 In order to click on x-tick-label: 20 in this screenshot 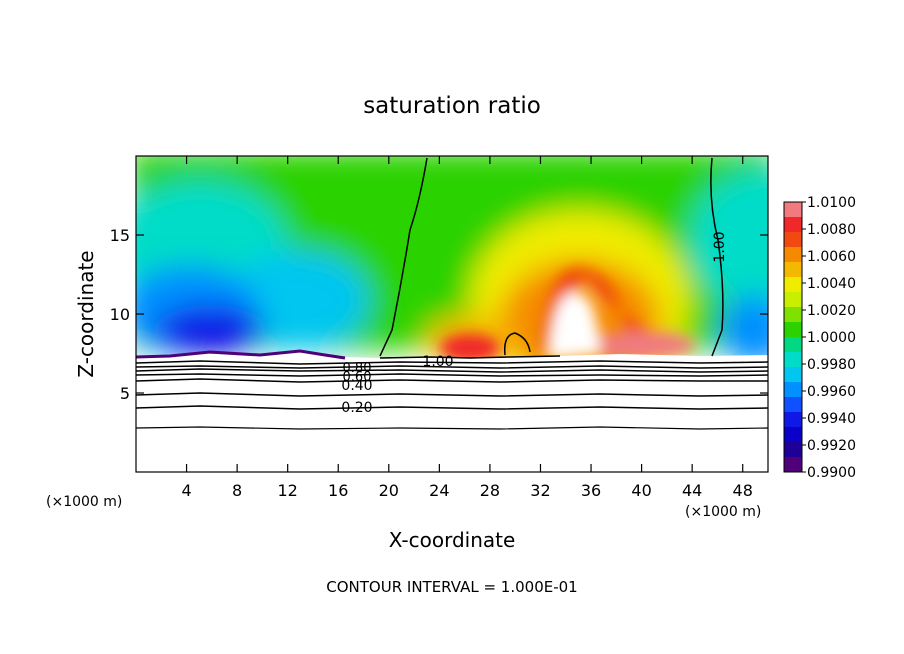, I will do `click(389, 490)`.